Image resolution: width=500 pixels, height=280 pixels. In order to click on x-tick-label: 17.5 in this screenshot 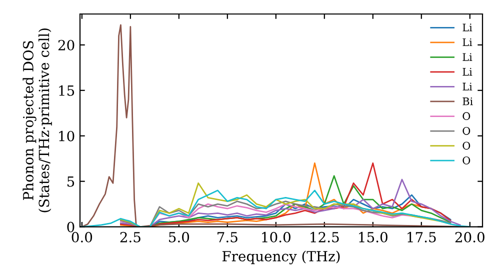, I will do `click(422, 237)`.